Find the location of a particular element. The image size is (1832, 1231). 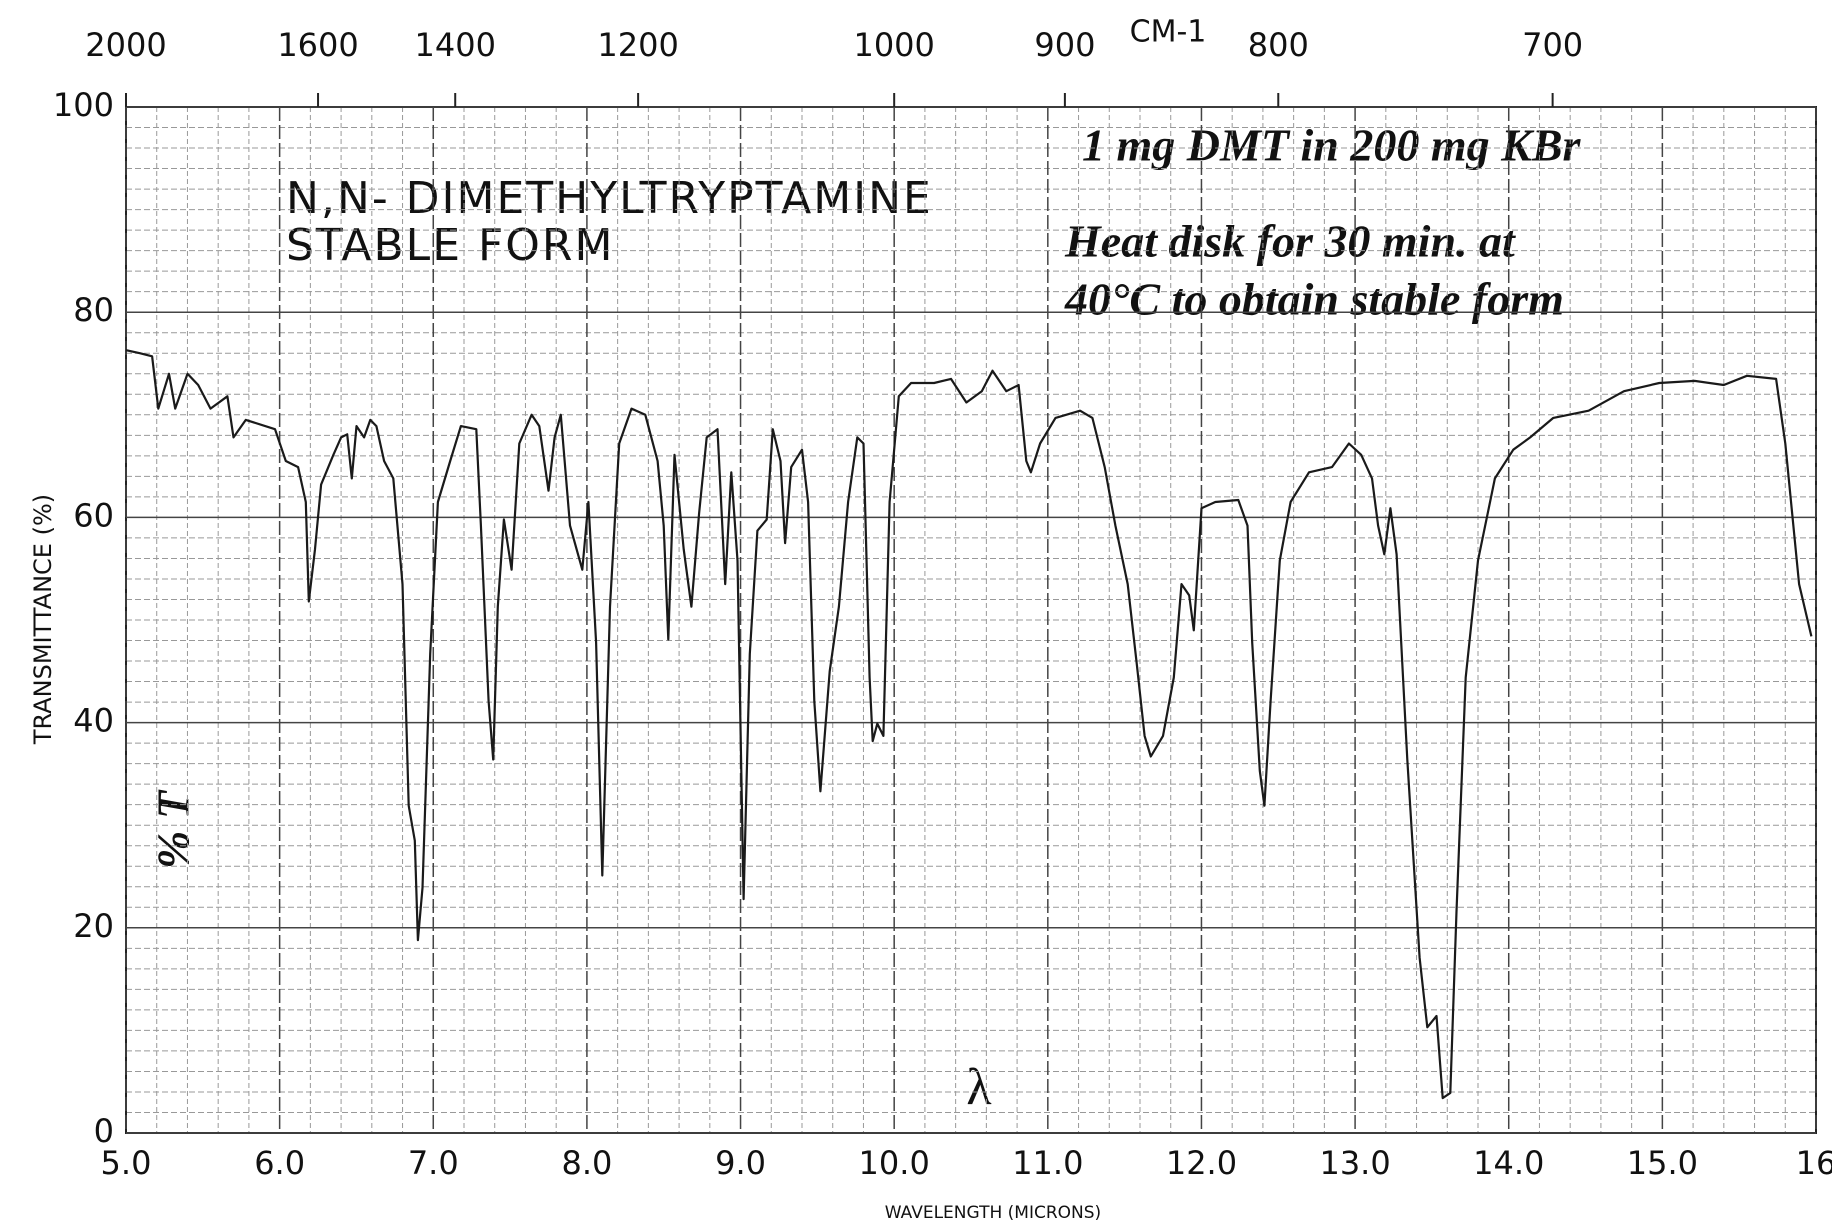

x-tick-label: 10.0 is located at coordinates (894, 1163).